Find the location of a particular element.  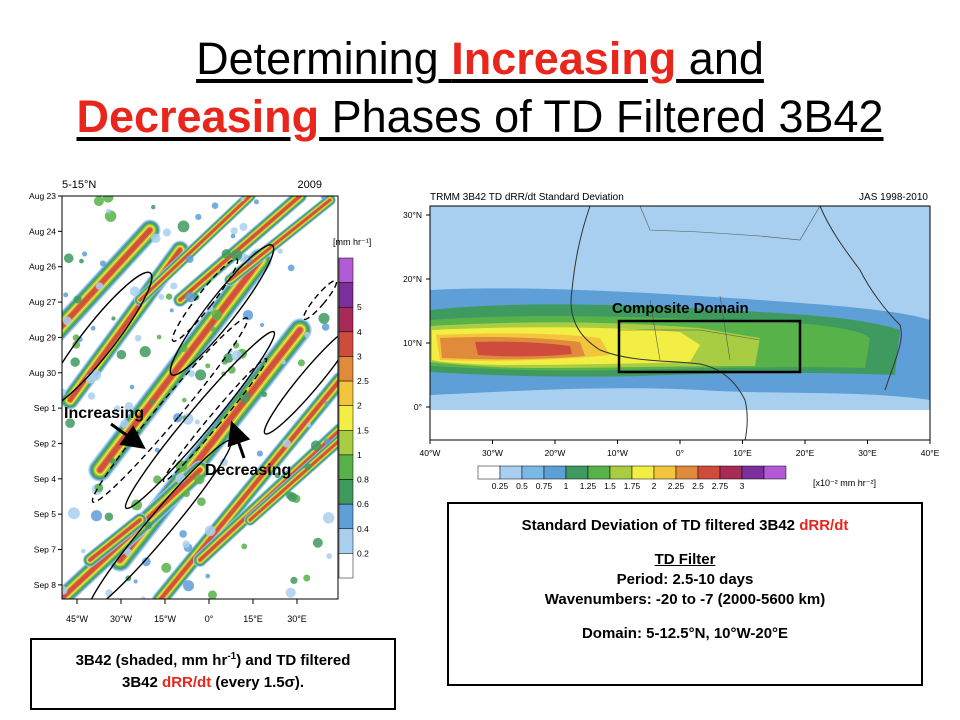

hov-x-tick-label: 0° is located at coordinates (209, 619).